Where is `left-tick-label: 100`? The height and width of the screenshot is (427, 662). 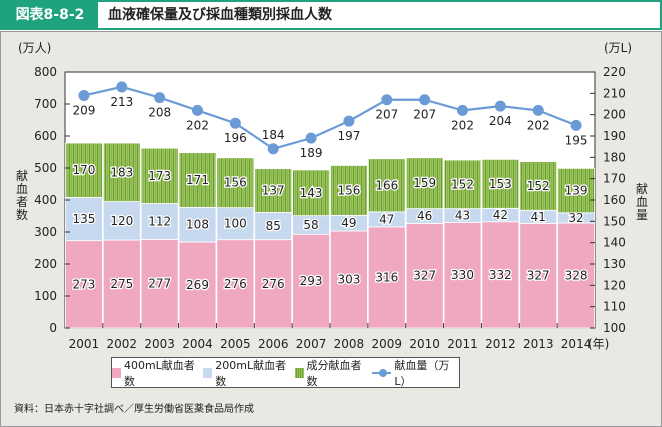
left-tick-label: 100 is located at coordinates (45, 296).